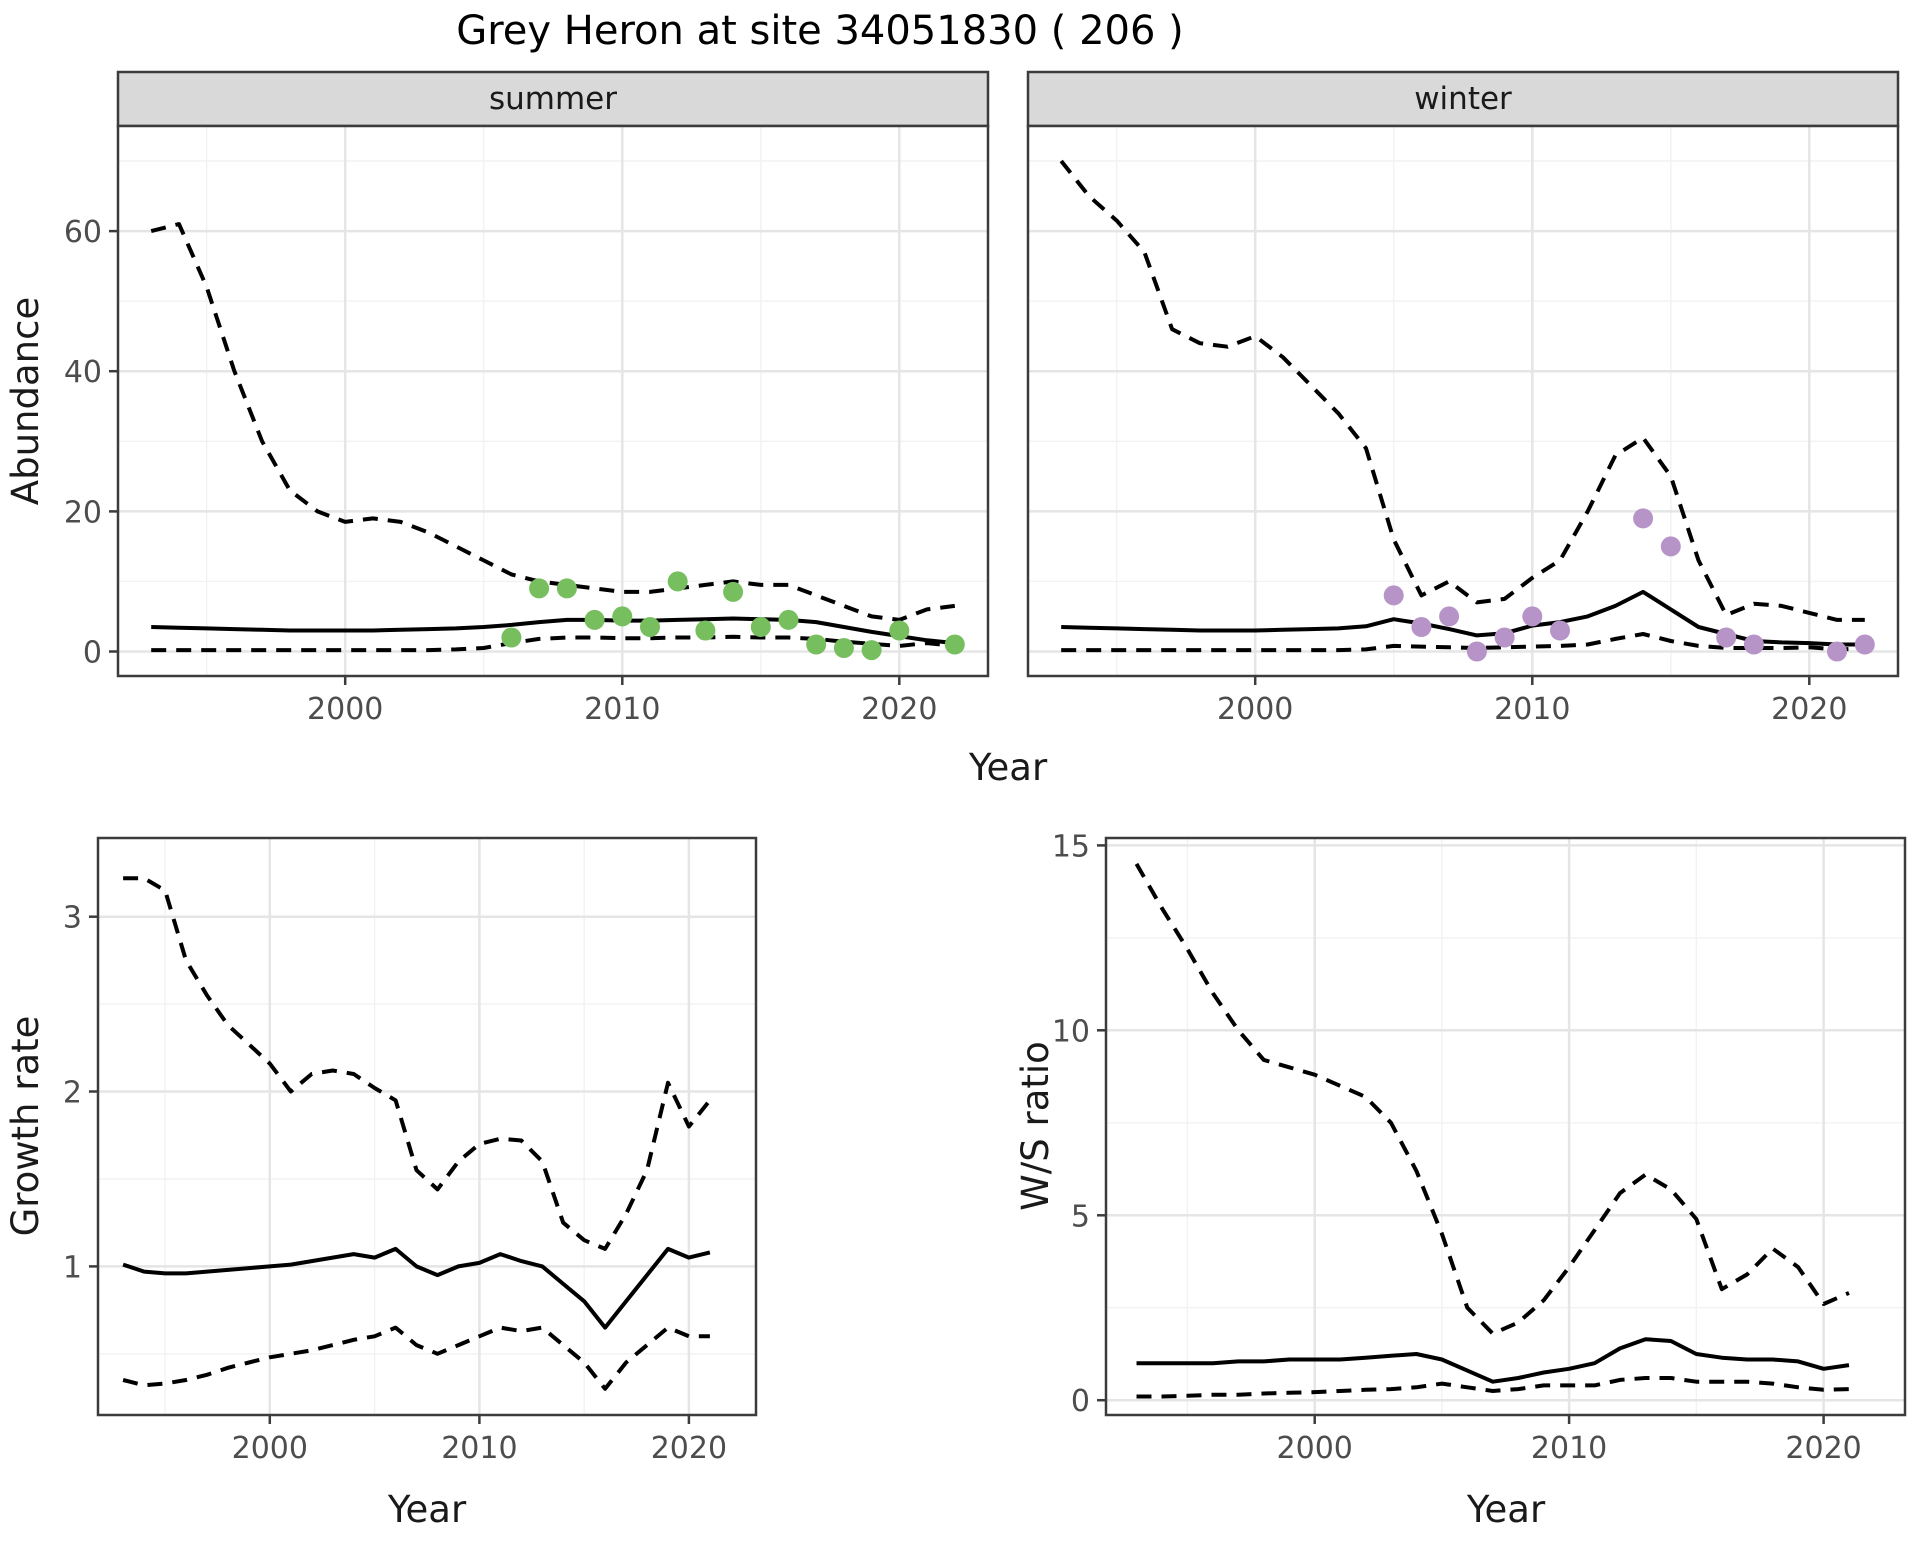 The width and height of the screenshot is (1920, 1560). Describe the element at coordinates (72, 918) in the screenshot. I see `y-tick-label: 3` at that location.